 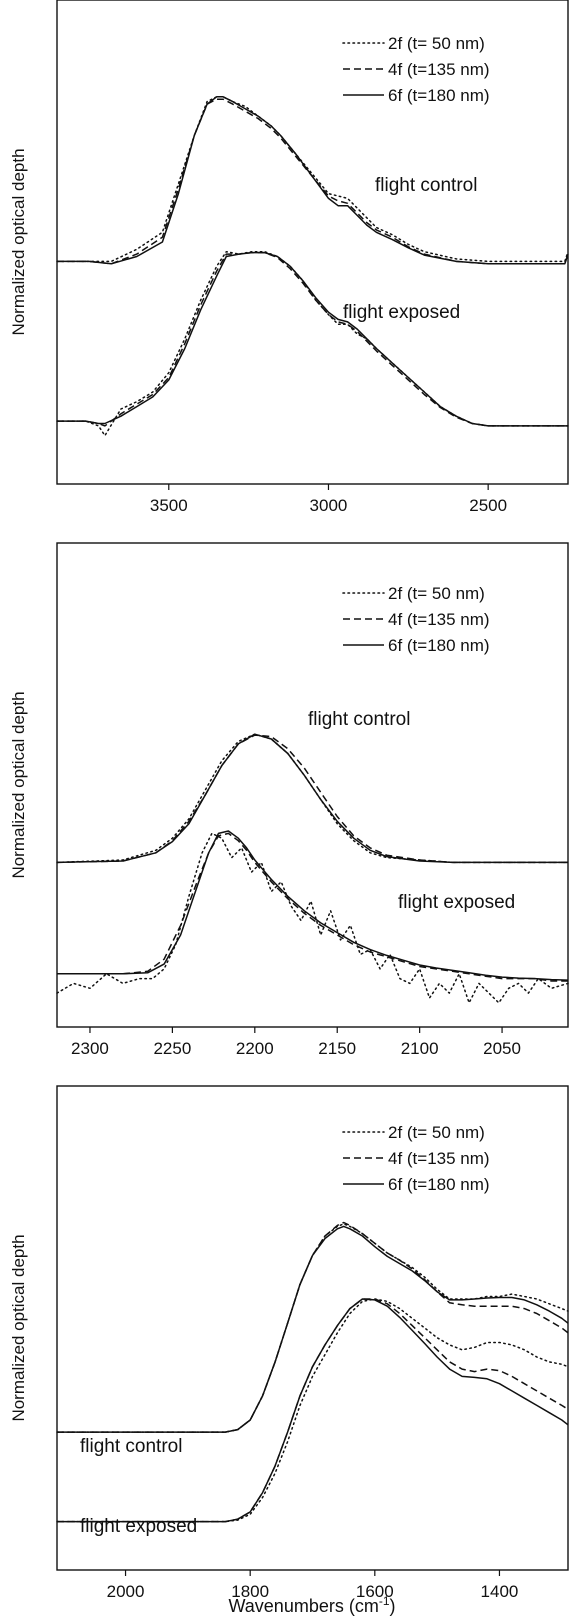 I want to click on x-axis-label-close: ), so click(x=393, y=1606).